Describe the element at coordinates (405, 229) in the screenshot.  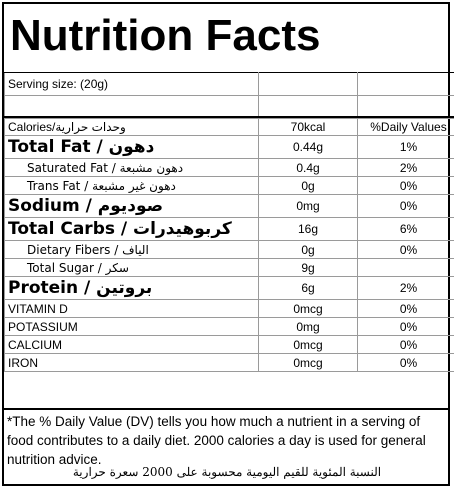
I see `nutrient-dv: 6%` at that location.